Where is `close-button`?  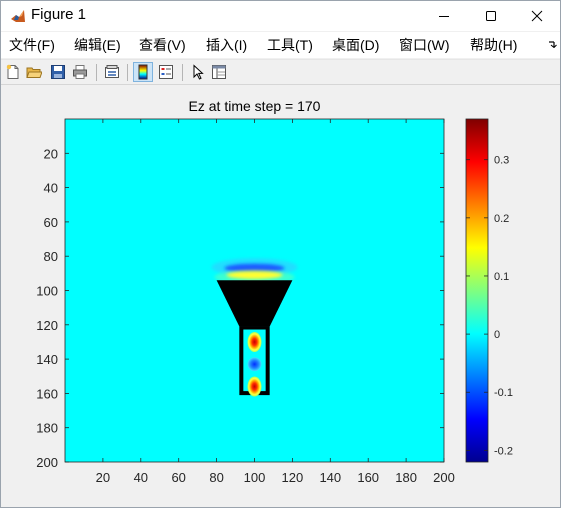
close-button is located at coordinates (537, 16).